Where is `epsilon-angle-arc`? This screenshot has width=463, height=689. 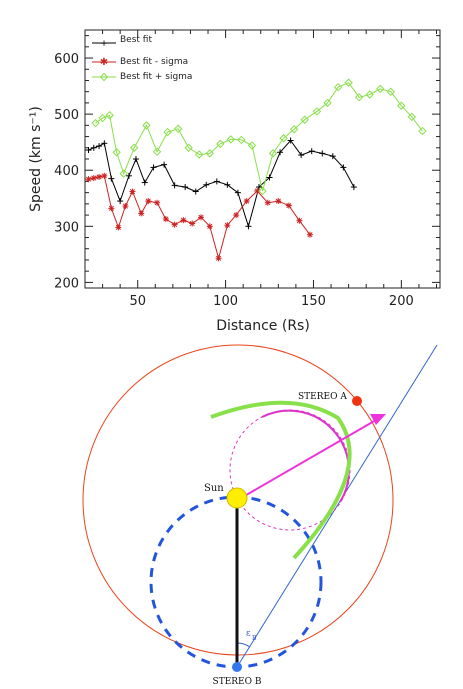
epsilon-angle-arc is located at coordinates (243, 645).